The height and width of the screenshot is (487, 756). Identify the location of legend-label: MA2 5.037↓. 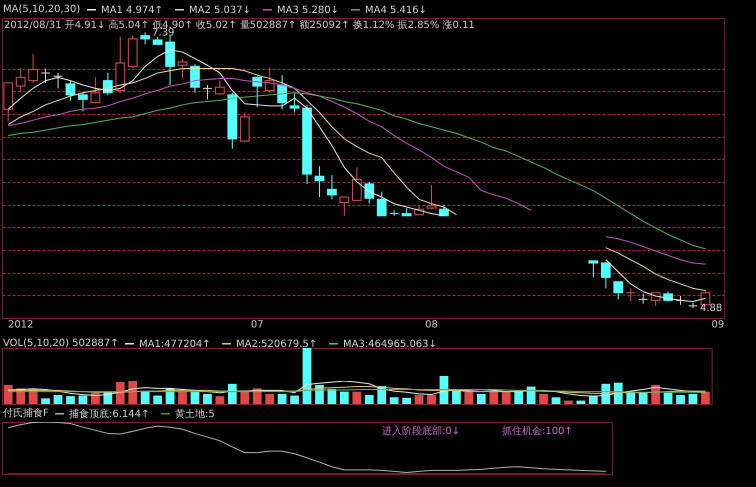
(220, 10).